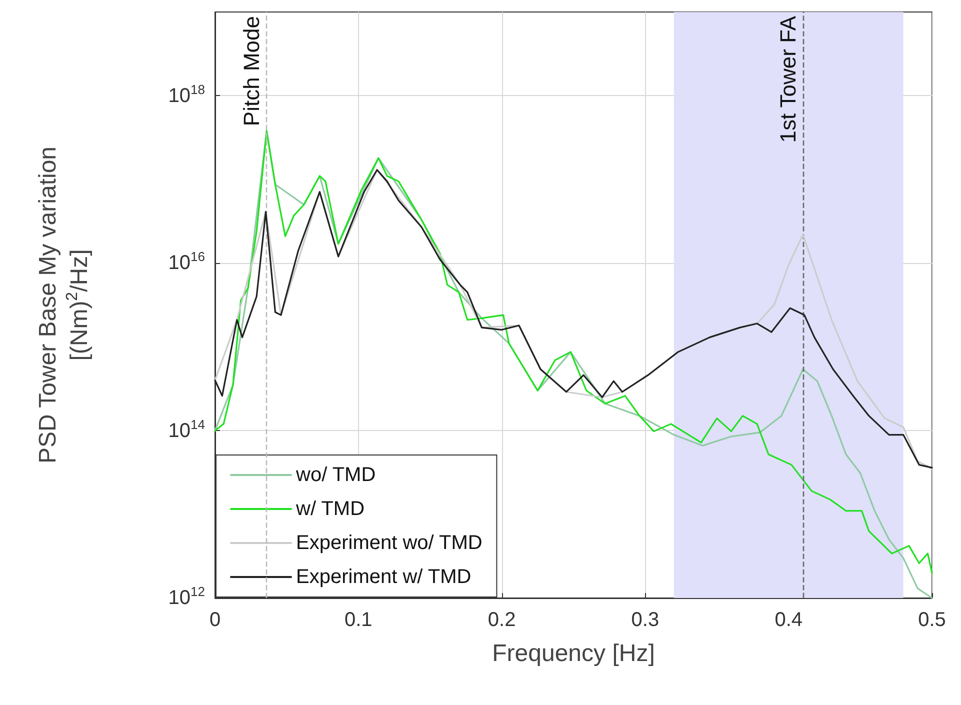  What do you see at coordinates (358, 620) in the screenshot?
I see `x-tick-label: 0.1` at bounding box center [358, 620].